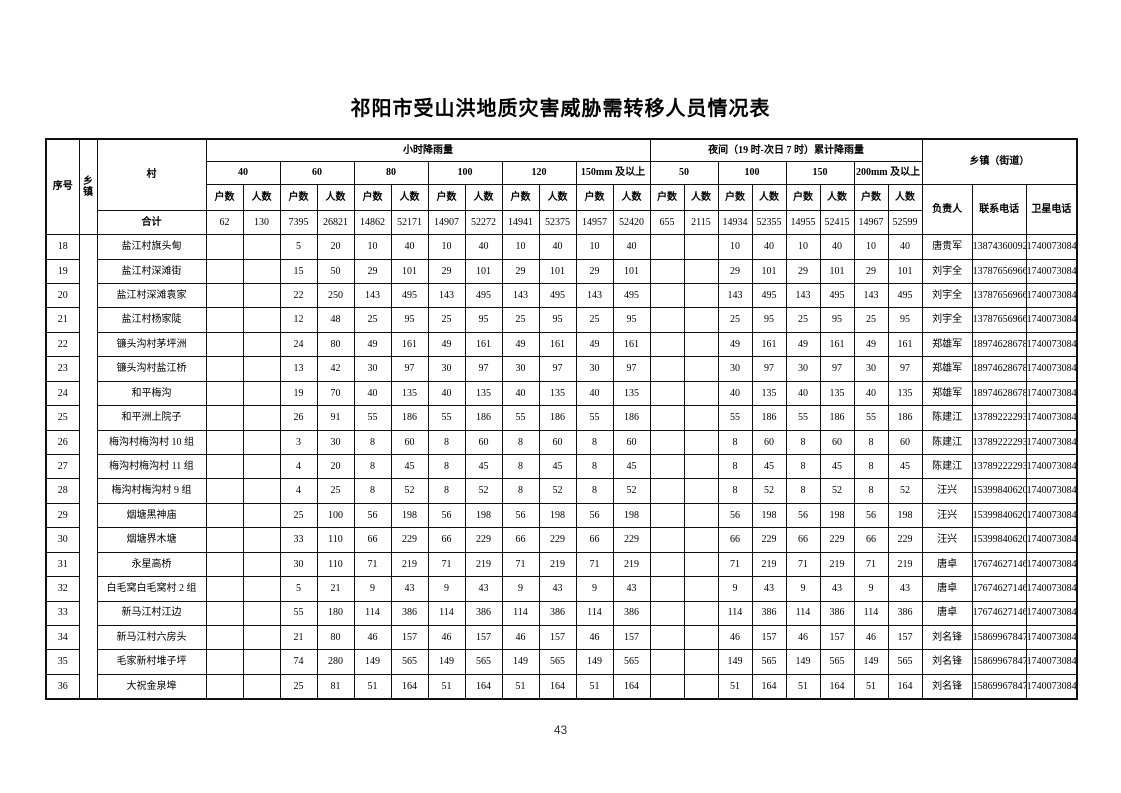 The height and width of the screenshot is (793, 1121). What do you see at coordinates (769, 442) in the screenshot?
I see `row-value: 60` at bounding box center [769, 442].